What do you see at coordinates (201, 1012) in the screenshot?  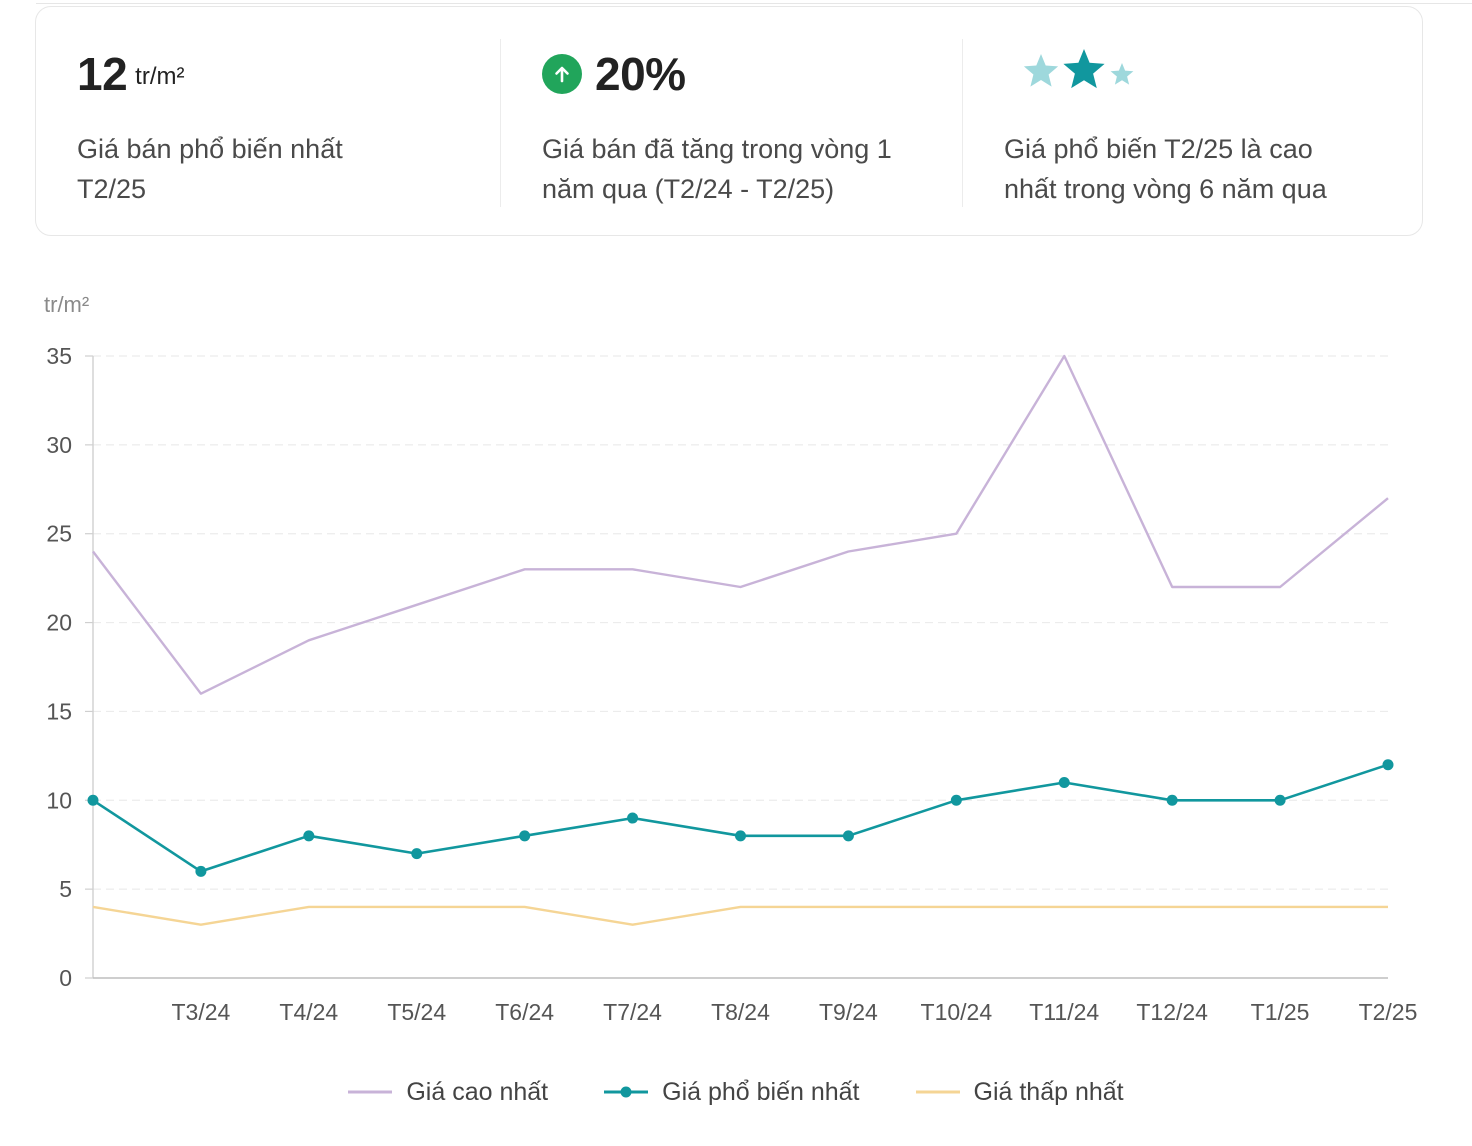 I see `x-tick-label: T3/24` at bounding box center [201, 1012].